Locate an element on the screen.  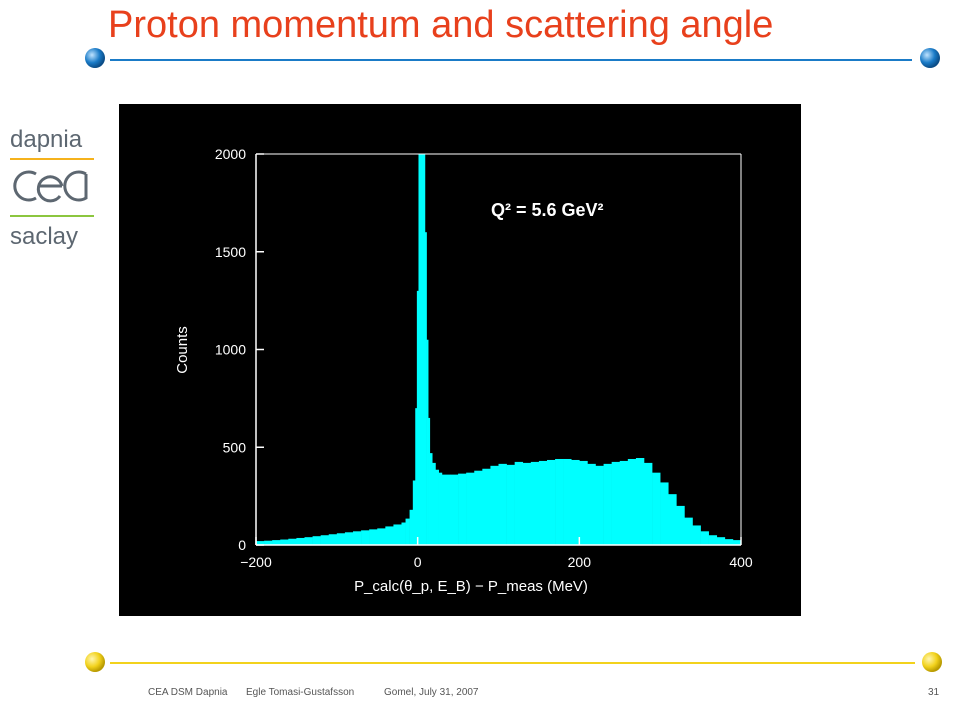
bottom-rule-right-dot is located at coordinates (932, 662).